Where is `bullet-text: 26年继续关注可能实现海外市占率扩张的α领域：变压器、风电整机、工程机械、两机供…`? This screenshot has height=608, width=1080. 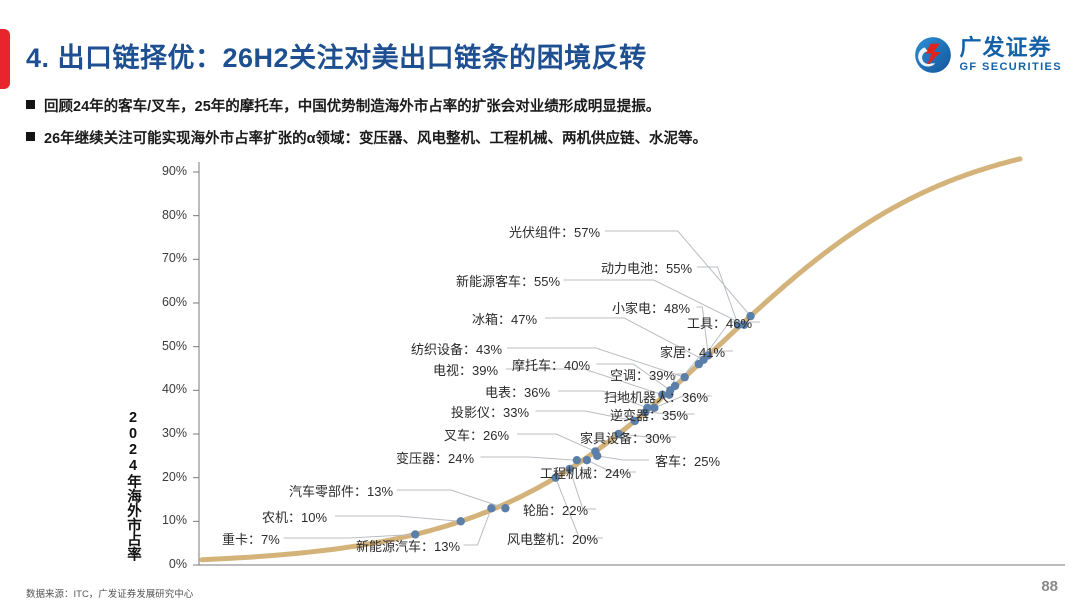 bullet-text: 26年继续关注可能实现海外市占率扩张的α领域：变压器、风电整机、工程机械、两机供… is located at coordinates (376, 139).